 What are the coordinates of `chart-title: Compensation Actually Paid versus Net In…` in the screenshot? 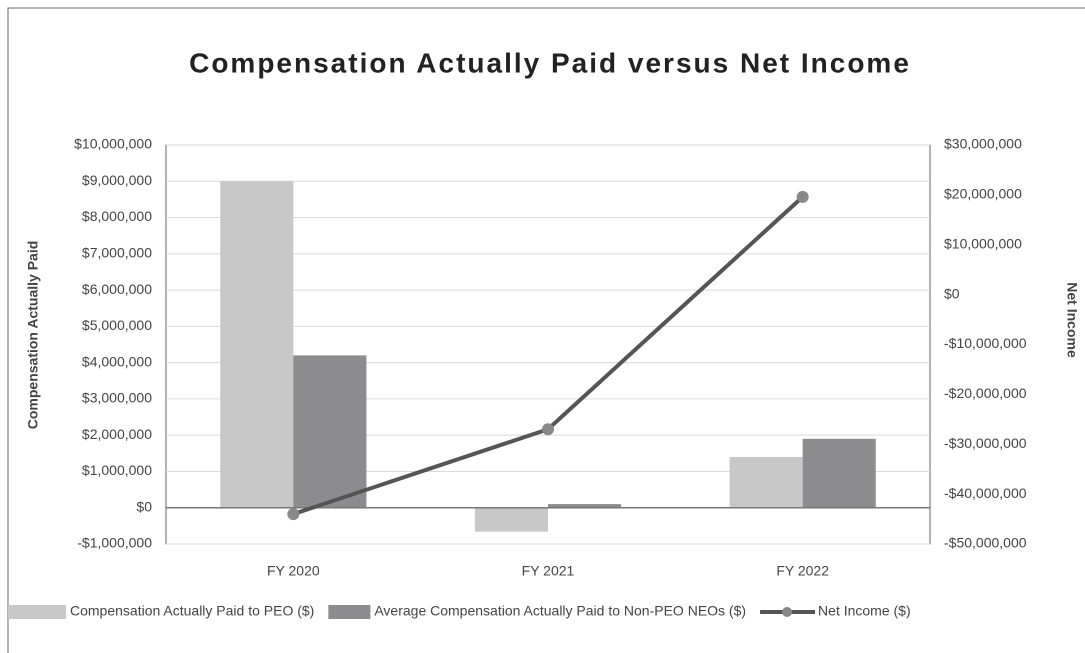 It's located at (550, 62).